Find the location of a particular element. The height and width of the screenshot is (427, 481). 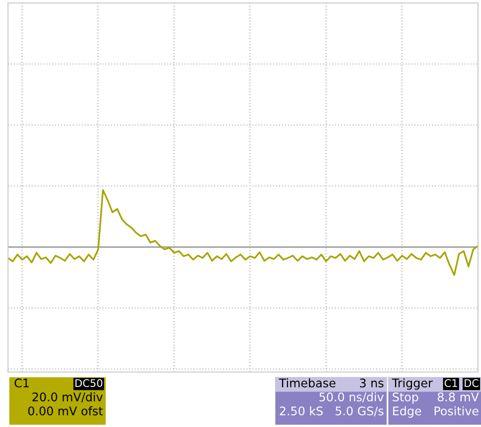

text: Stop is located at coordinates (405, 398).